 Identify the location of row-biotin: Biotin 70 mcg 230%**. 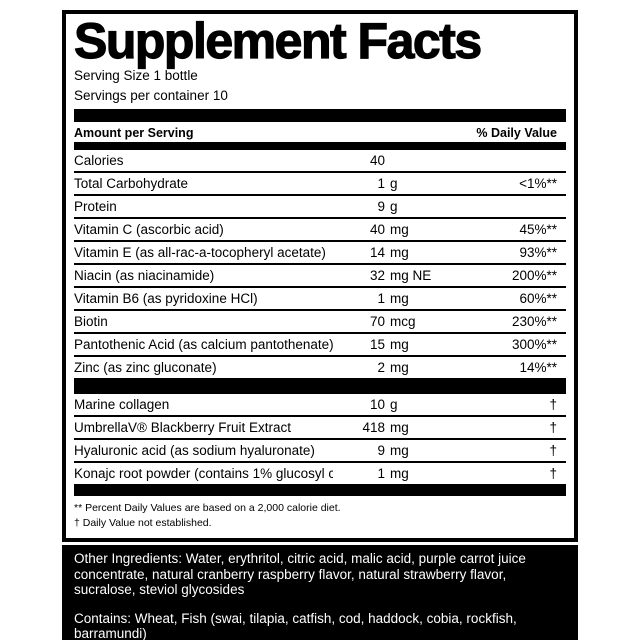
(320, 320).